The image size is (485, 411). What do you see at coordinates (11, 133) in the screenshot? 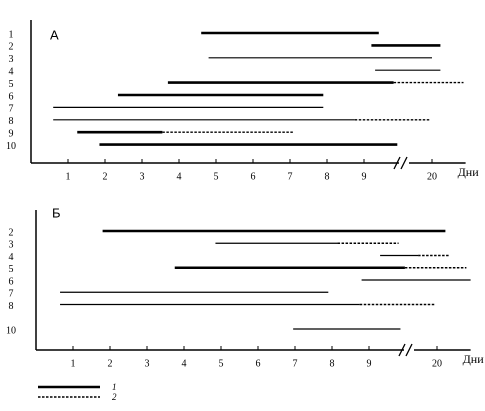
I see `row-label: 9` at bounding box center [11, 133].